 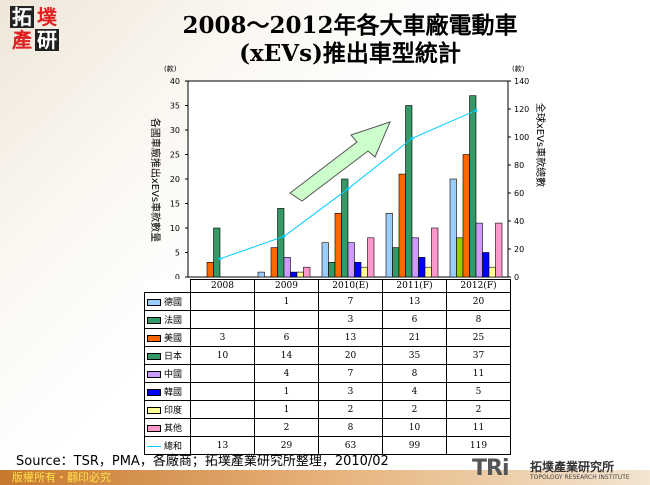 What do you see at coordinates (222, 355) in the screenshot?
I see `data-value: 10` at bounding box center [222, 355].